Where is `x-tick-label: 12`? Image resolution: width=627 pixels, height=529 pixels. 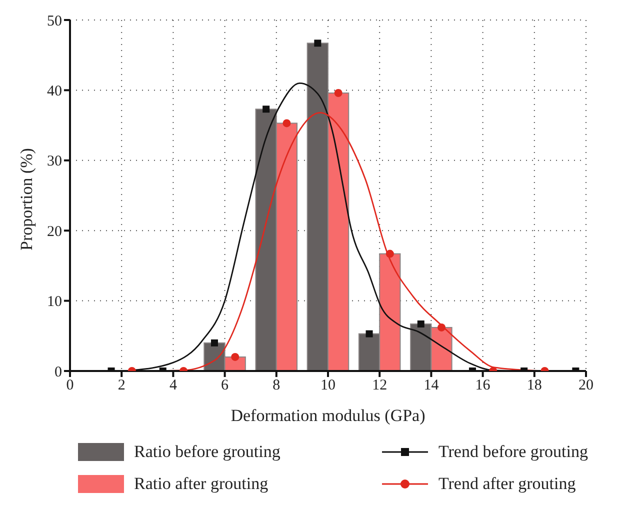
x-tick-label: 12 is located at coordinates (380, 386).